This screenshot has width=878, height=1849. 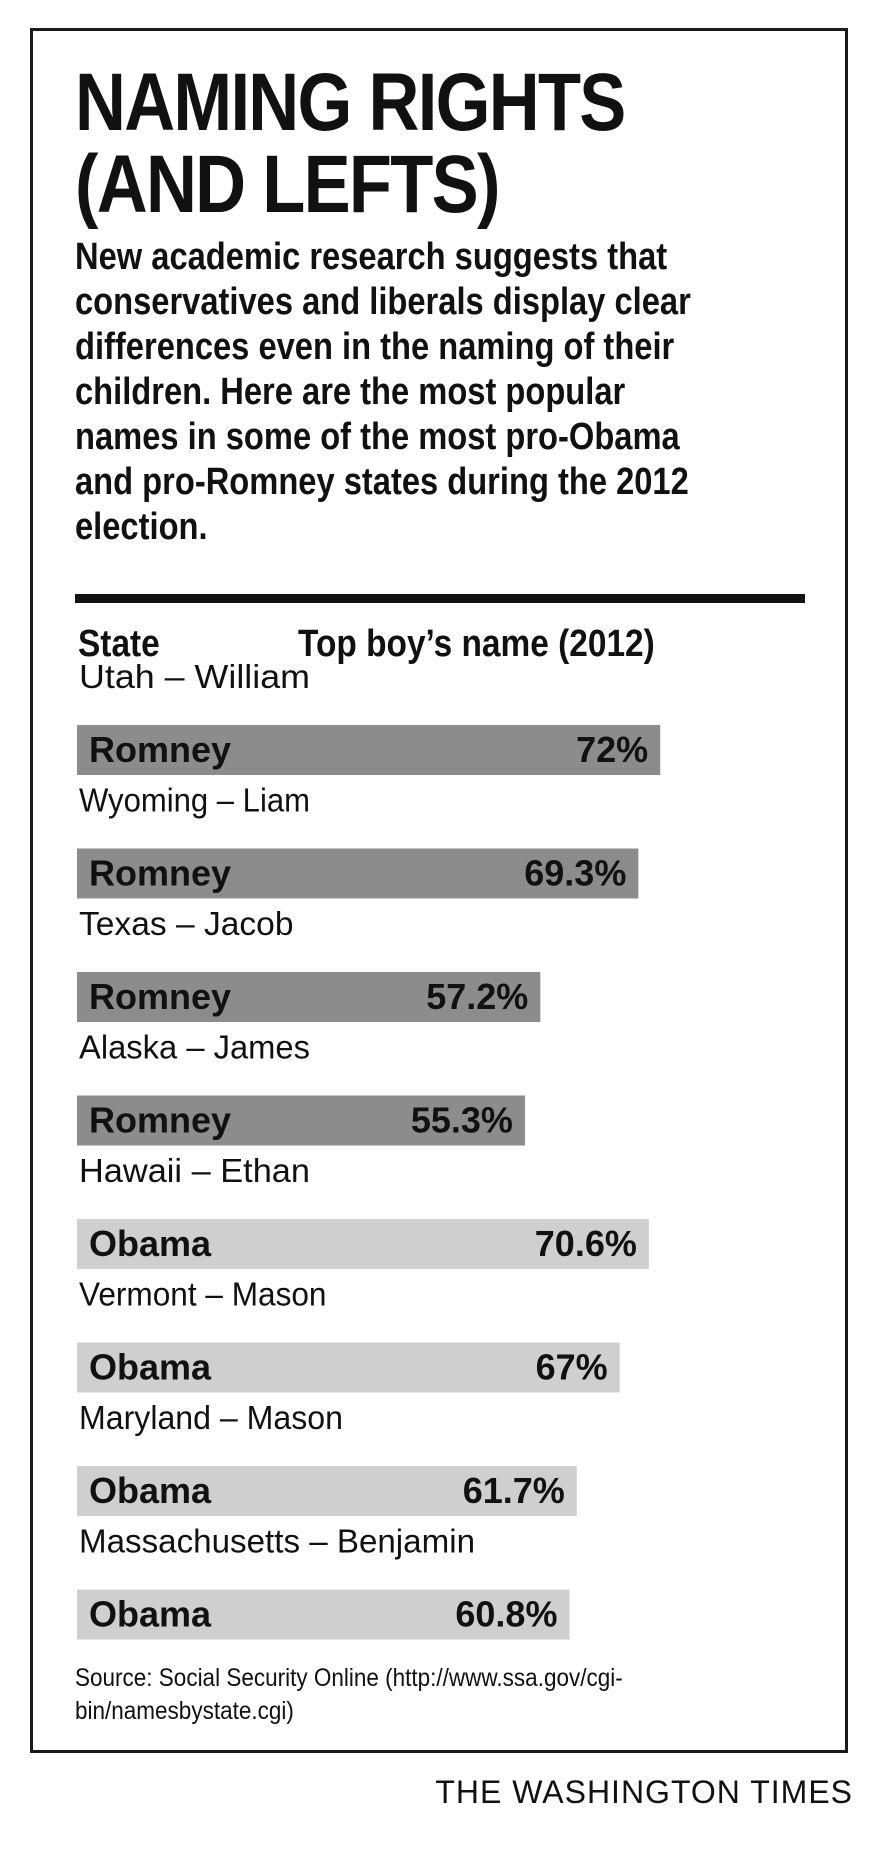 What do you see at coordinates (186, 923) in the screenshot?
I see `category-label: Texas – Jacob` at bounding box center [186, 923].